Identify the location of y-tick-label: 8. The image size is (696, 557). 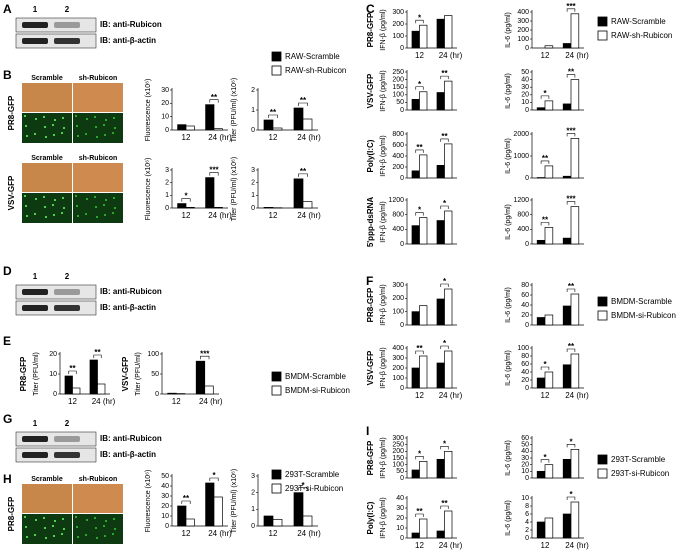
(527, 506).